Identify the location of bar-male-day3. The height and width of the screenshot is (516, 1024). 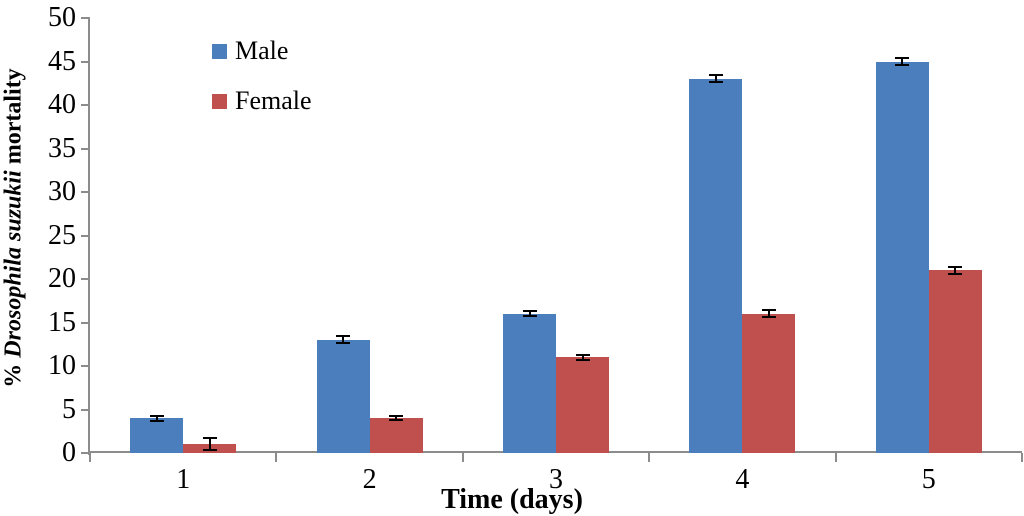
(529, 383).